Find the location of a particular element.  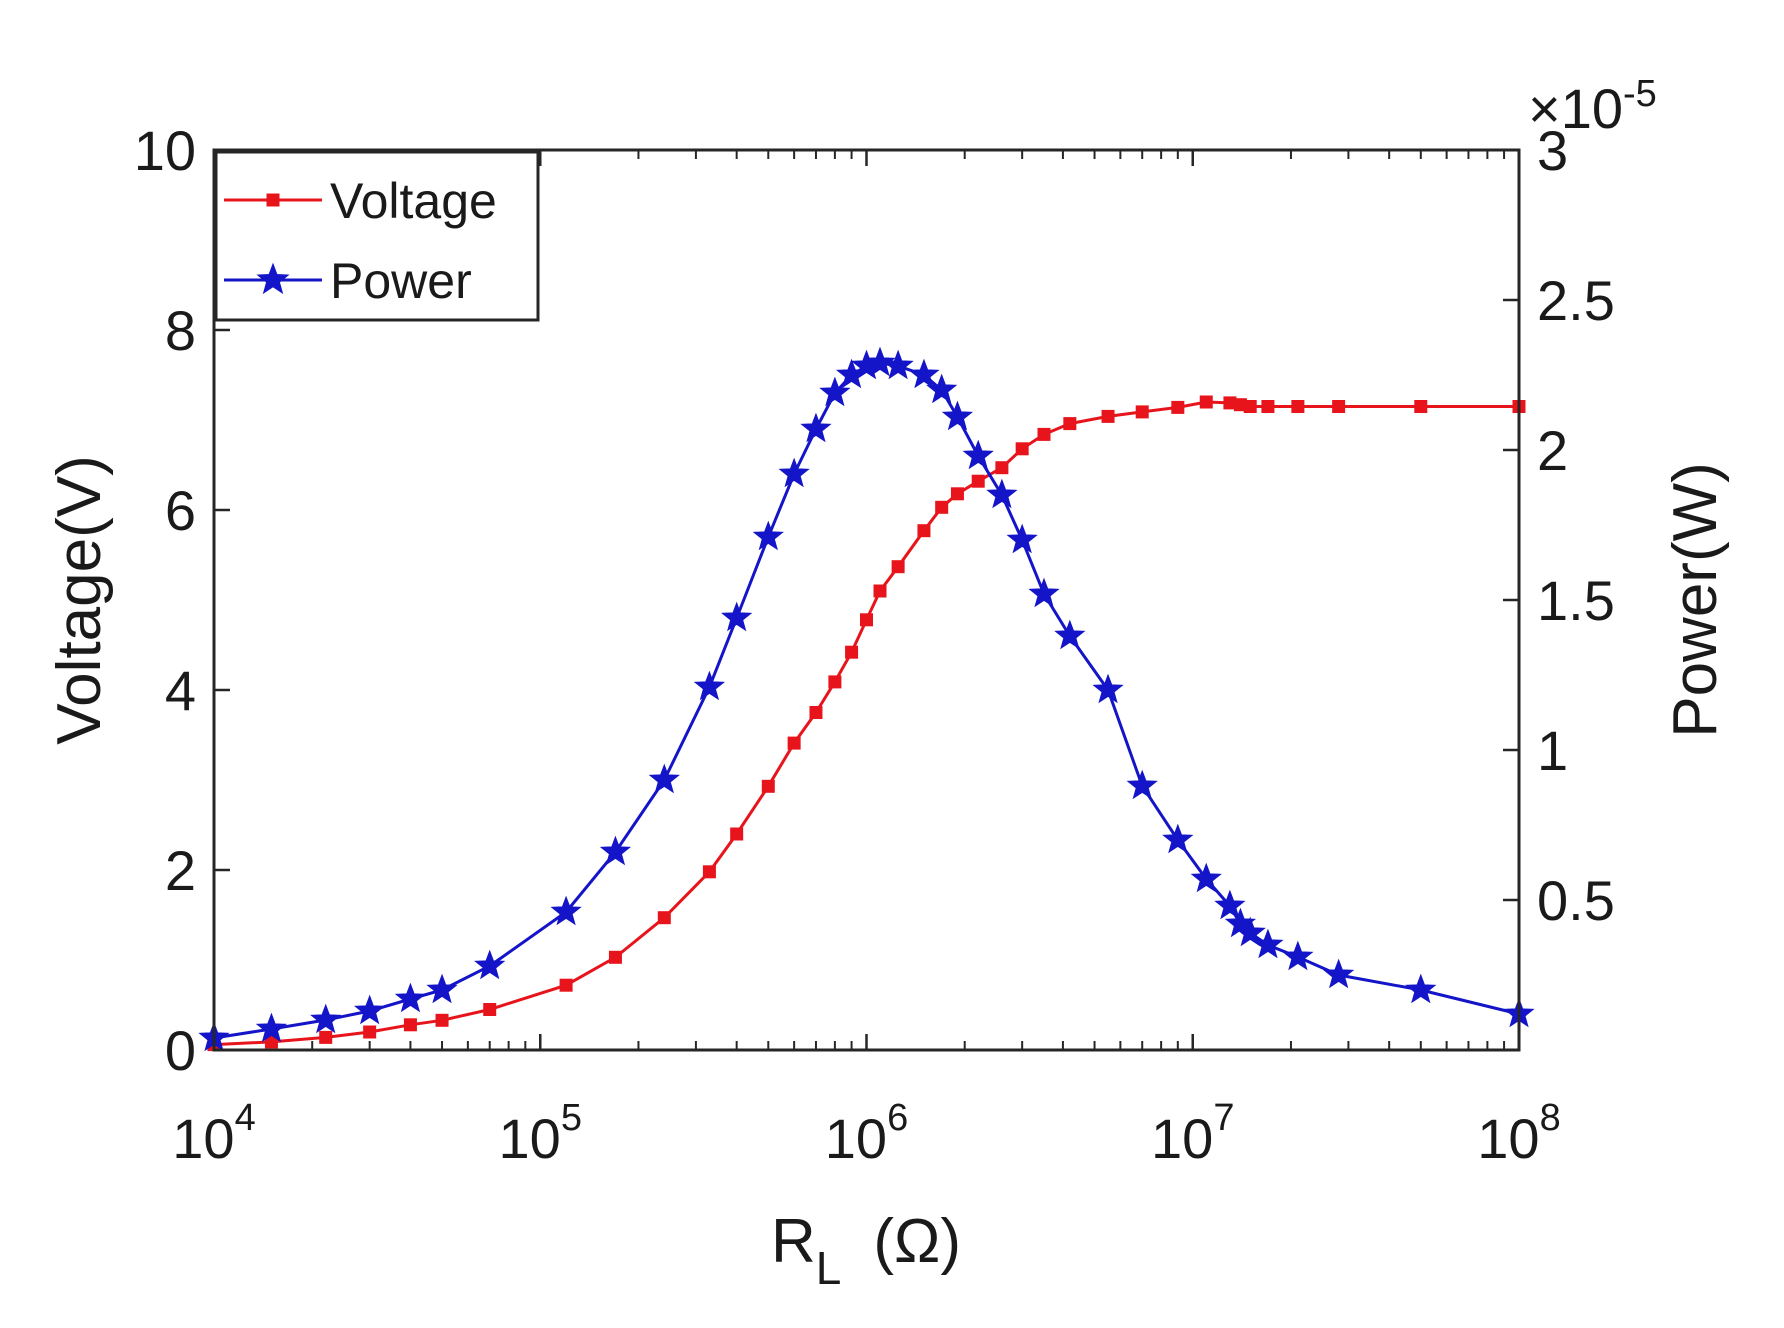

x-tick-label: 10⁷ is located at coordinates (1192, 1133).